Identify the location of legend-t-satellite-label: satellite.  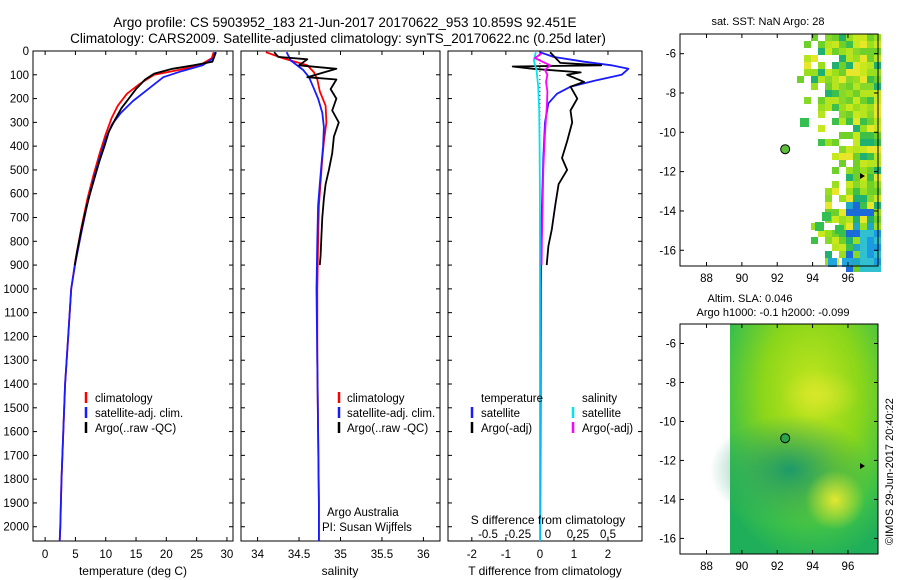
(500, 414).